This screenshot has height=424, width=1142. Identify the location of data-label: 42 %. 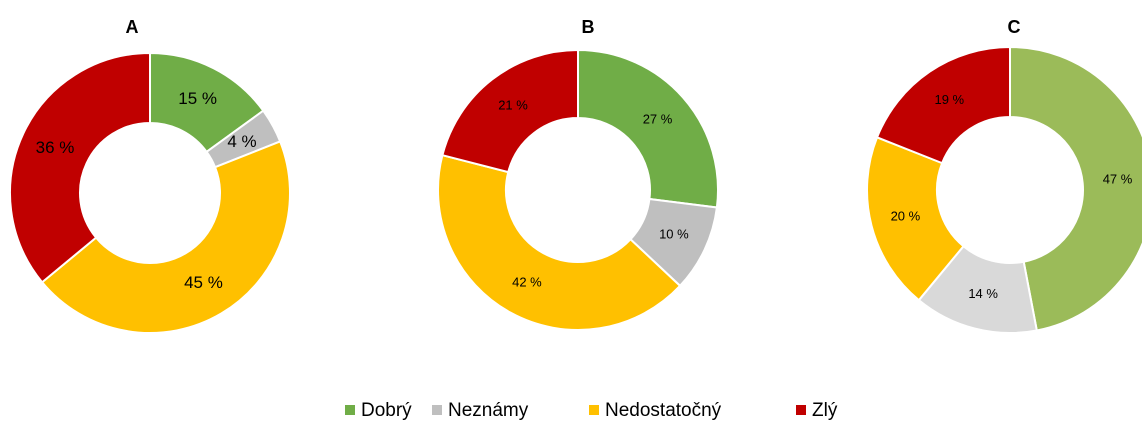
(527, 281).